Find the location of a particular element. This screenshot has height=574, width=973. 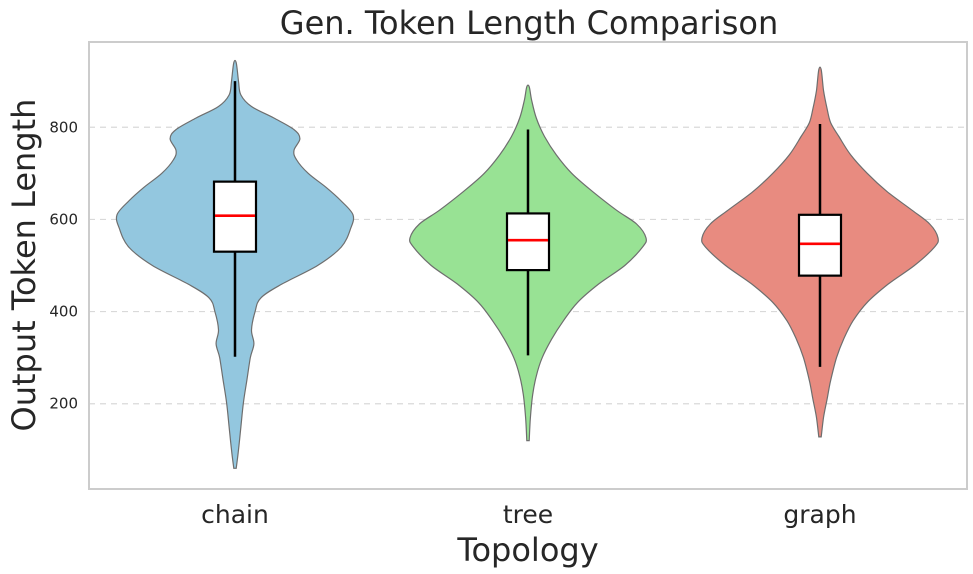

x-tick-labels: chain tree graph is located at coordinates (528, 514).